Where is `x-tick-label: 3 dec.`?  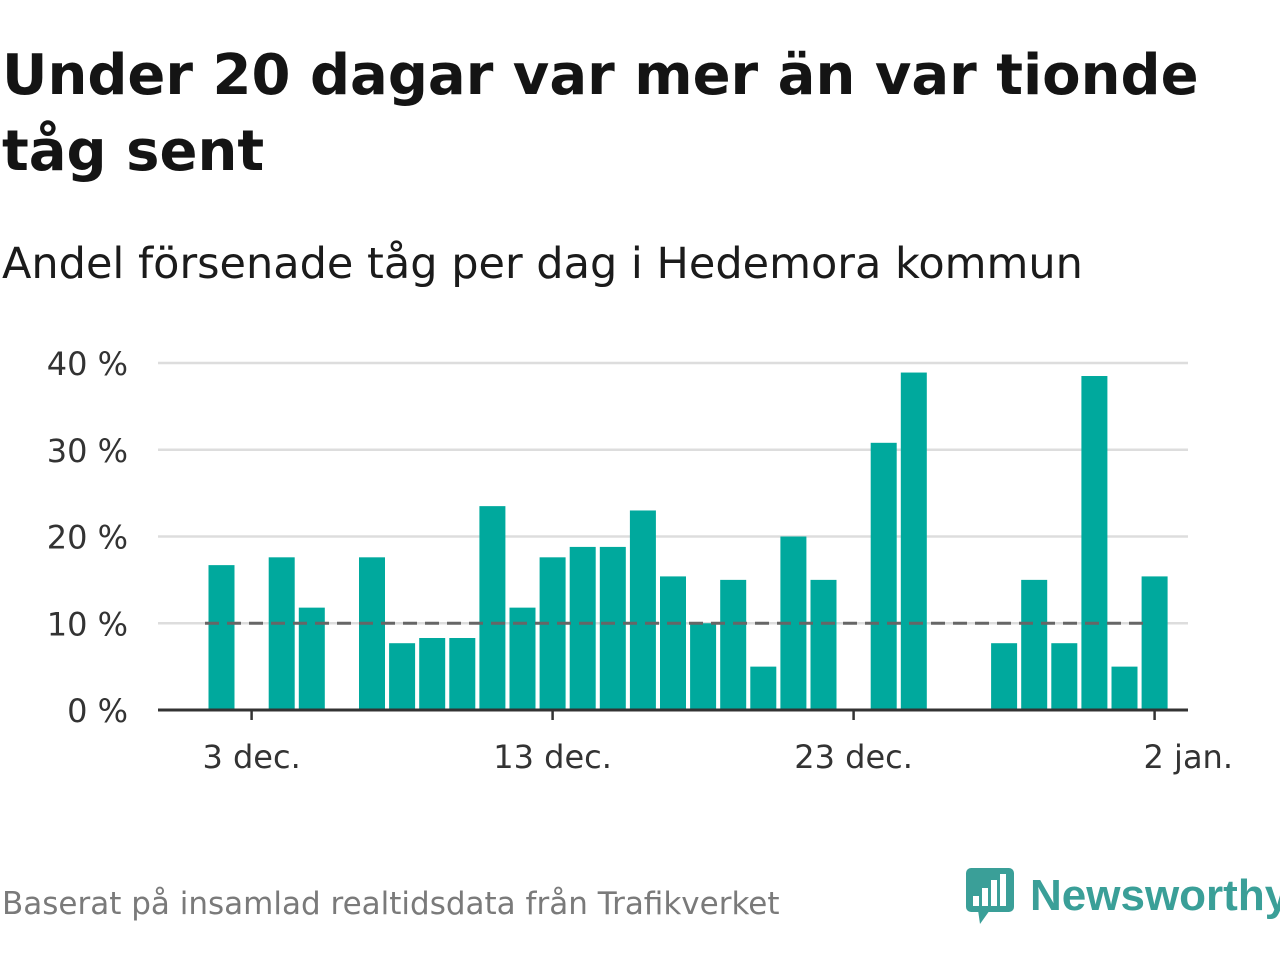
x-tick-label: 3 dec. is located at coordinates (251, 757).